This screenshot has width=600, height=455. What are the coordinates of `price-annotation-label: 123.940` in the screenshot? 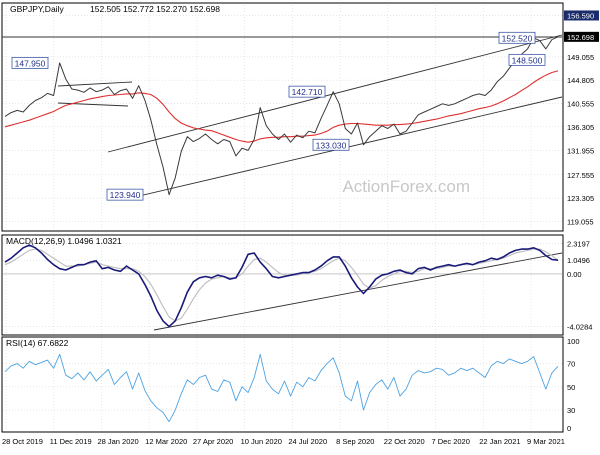 It's located at (125, 195).